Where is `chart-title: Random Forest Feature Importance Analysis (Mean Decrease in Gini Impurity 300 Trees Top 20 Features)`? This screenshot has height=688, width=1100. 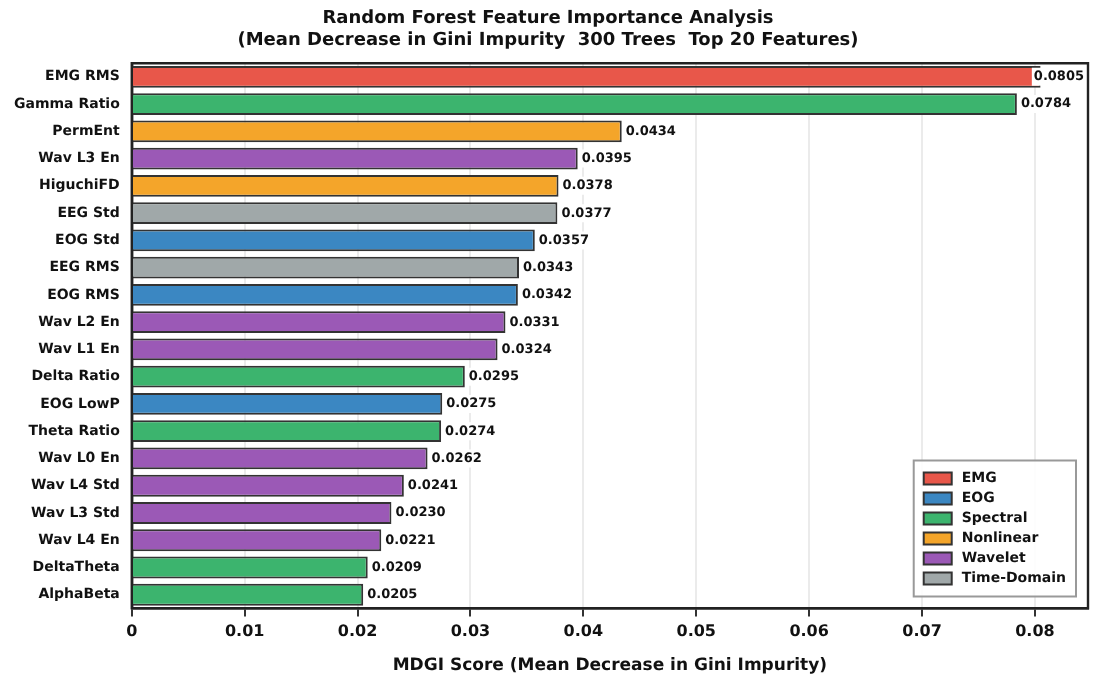 chart-title: Random Forest Feature Importance Analysis (Mean Decrease in Gini Impurity 300 Trees Top 20 Features) is located at coordinates (548, 30).